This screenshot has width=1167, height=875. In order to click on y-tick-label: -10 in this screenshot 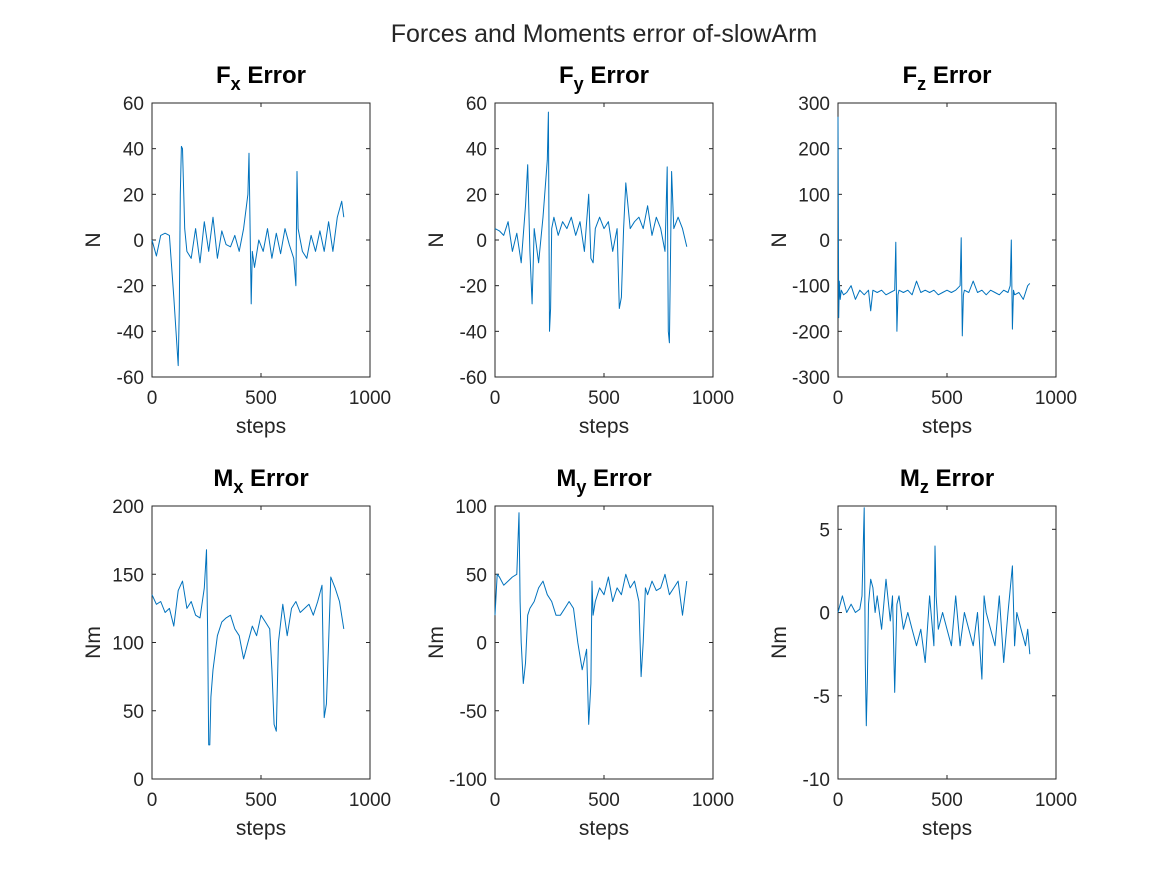, I will do `click(816, 780)`.